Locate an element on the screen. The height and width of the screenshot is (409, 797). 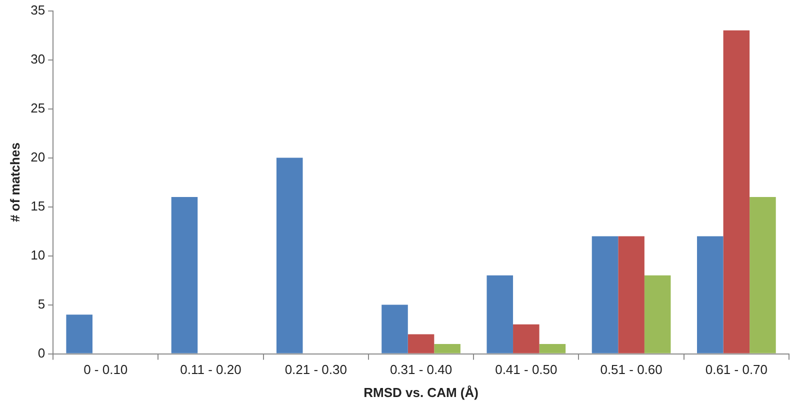
x-tick-label: 0.11 - 0.20 is located at coordinates (211, 370).